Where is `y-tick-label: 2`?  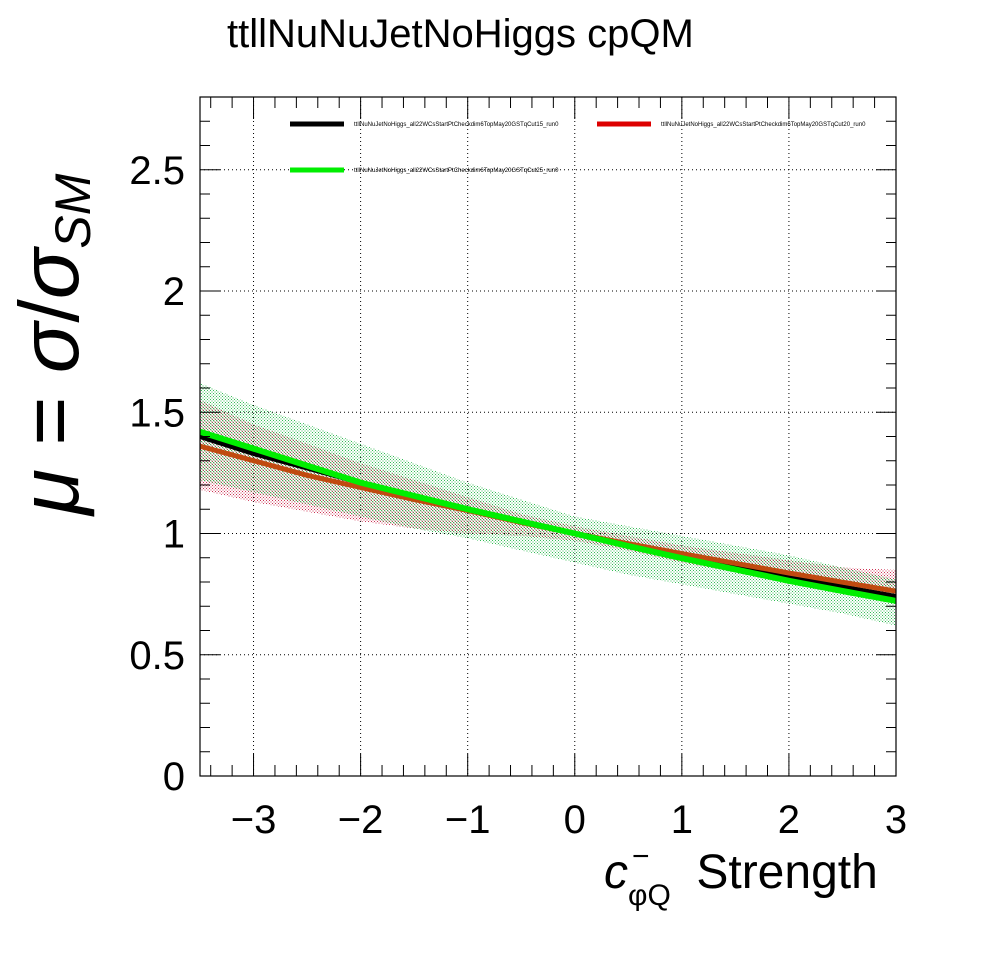
y-tick-label: 2 is located at coordinates (174, 292).